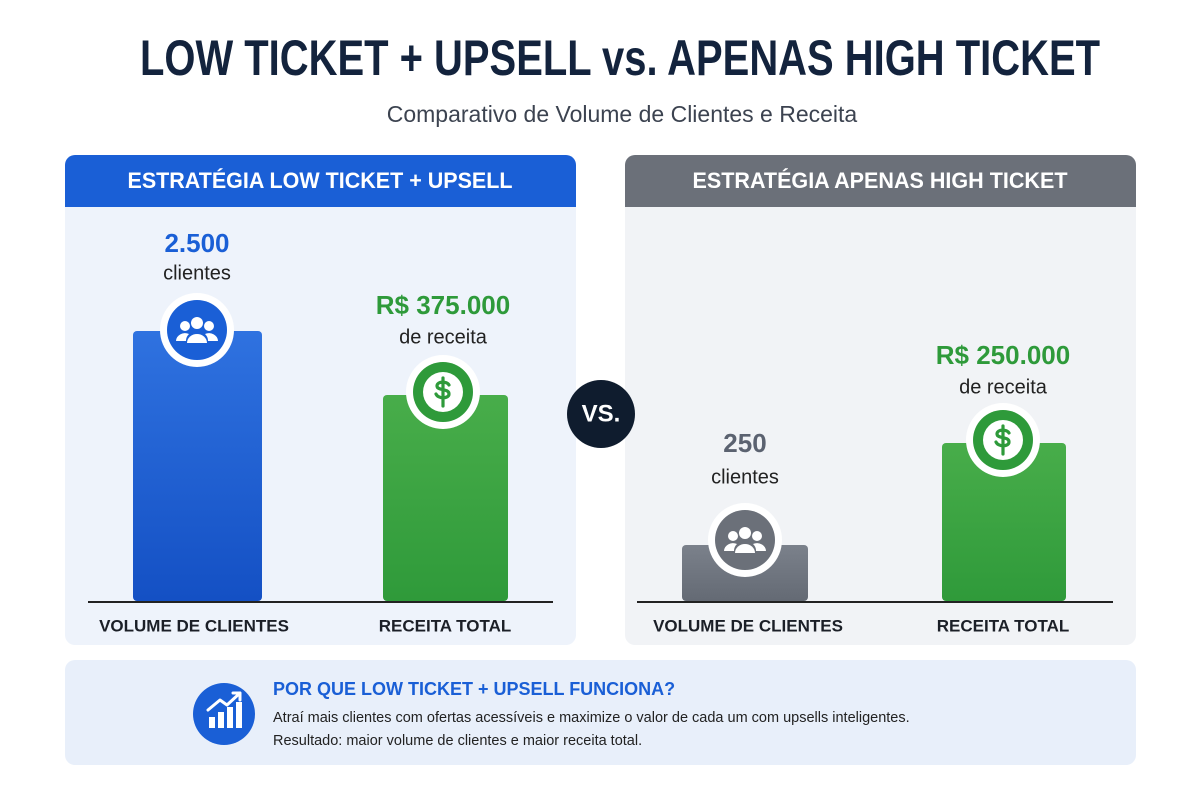 This screenshot has height=800, width=1200. Describe the element at coordinates (443, 305) in the screenshot. I see `bar-value: R$ 375.000` at that location.